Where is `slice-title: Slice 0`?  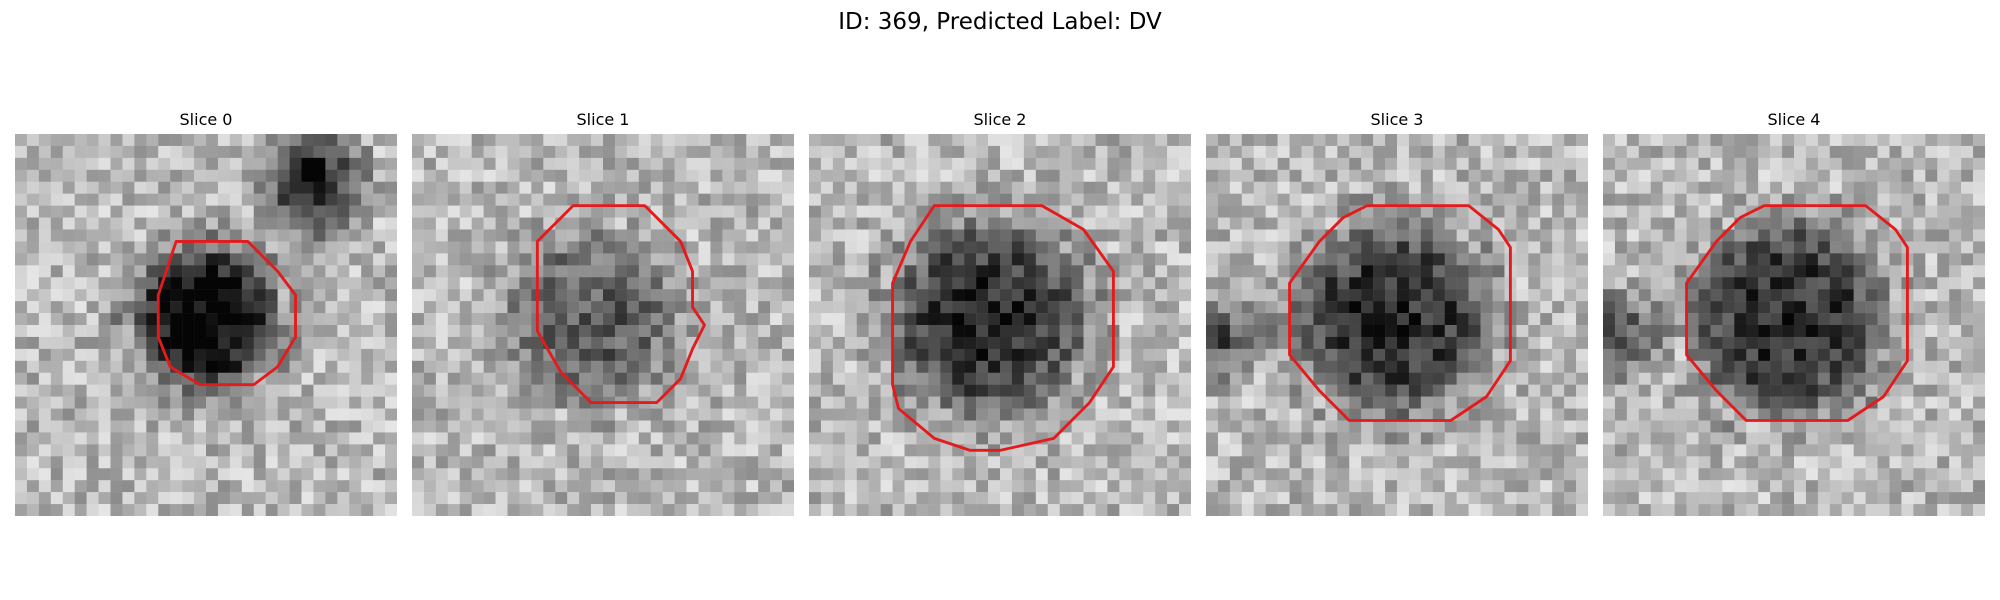 slice-title: Slice 0 is located at coordinates (206, 119).